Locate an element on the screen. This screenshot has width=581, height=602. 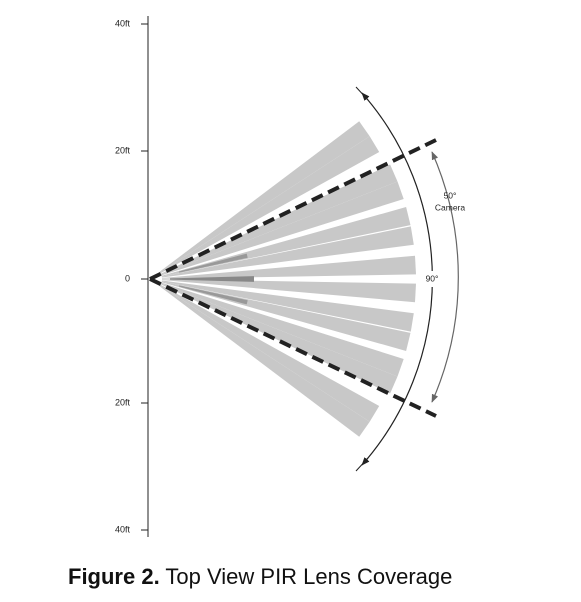
pir-angle: 90° is located at coordinates (432, 278).